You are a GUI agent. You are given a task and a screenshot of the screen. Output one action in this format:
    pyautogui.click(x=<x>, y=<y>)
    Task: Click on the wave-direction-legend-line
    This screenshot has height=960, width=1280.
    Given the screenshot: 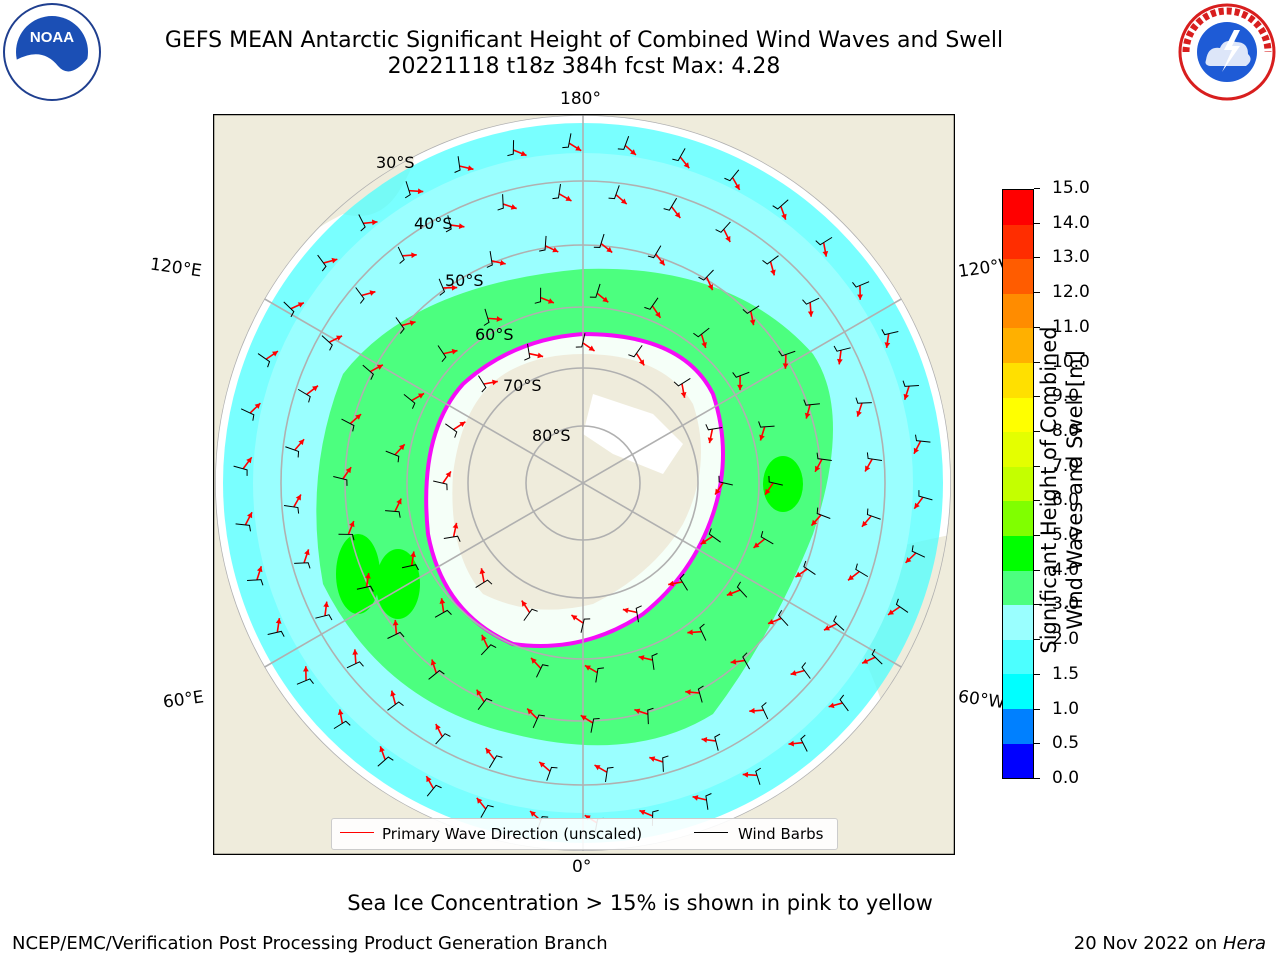 What is the action you would take?
    pyautogui.click(x=357, y=832)
    